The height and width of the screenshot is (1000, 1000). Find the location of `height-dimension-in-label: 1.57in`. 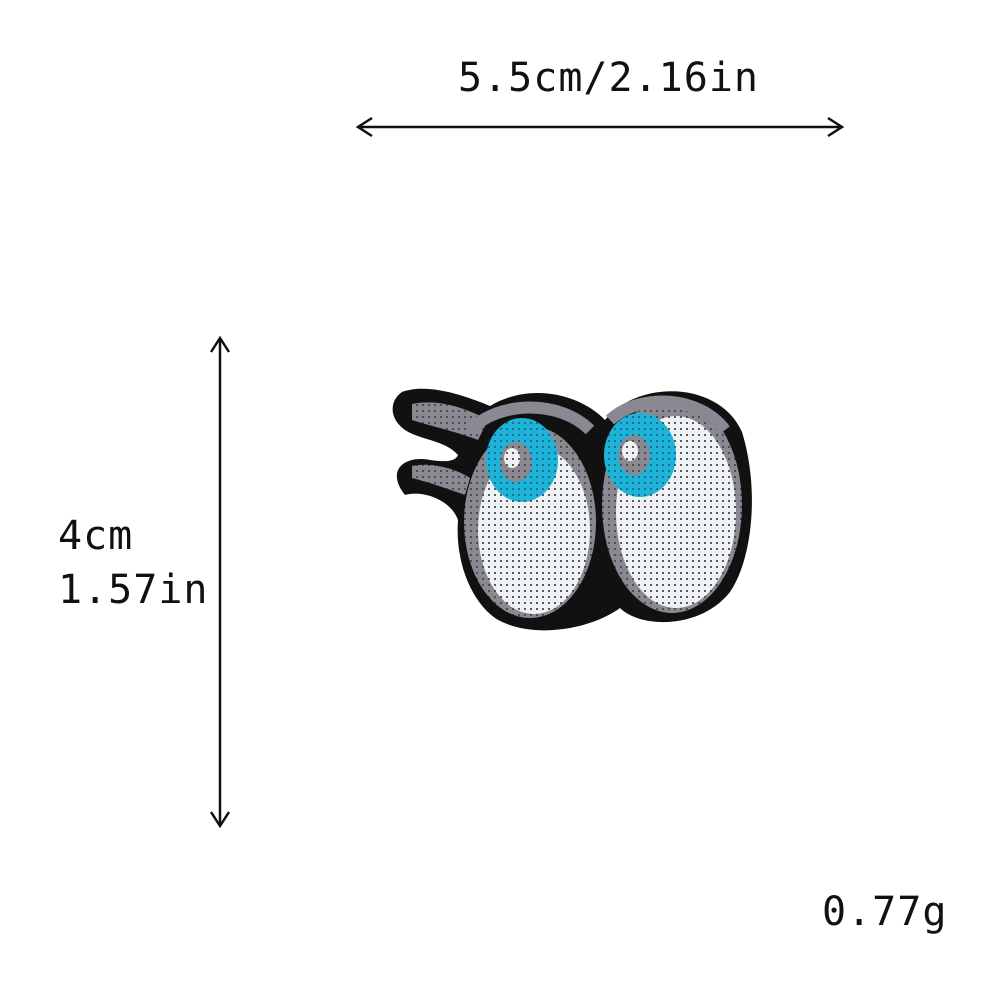

height-dimension-in-label: 1.57in is located at coordinates (133, 590).